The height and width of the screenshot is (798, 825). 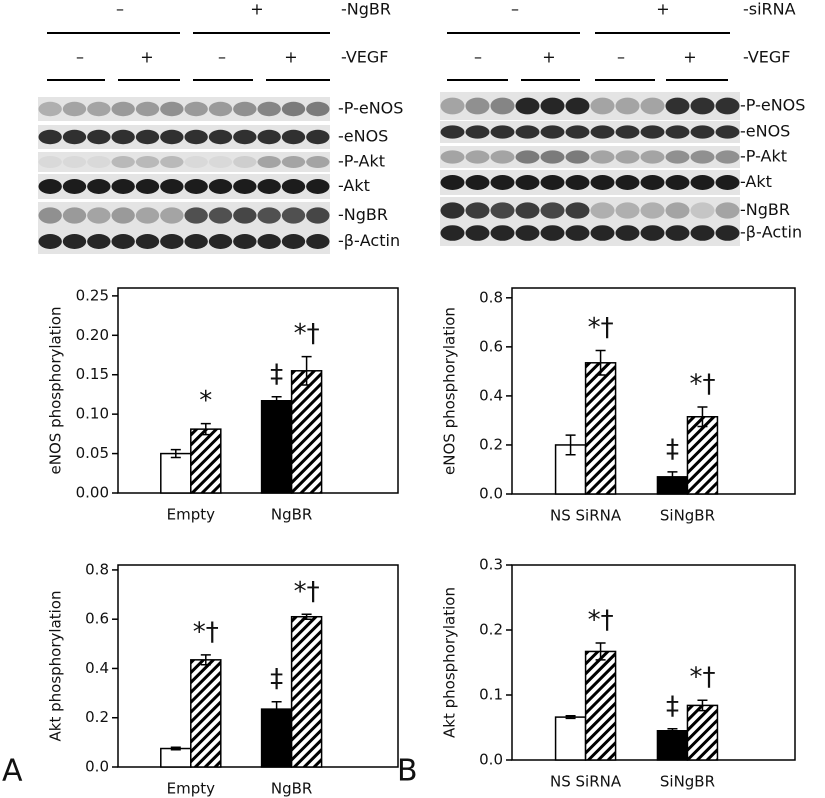 I want to click on band-label: -eNOS, so click(x=363, y=136).